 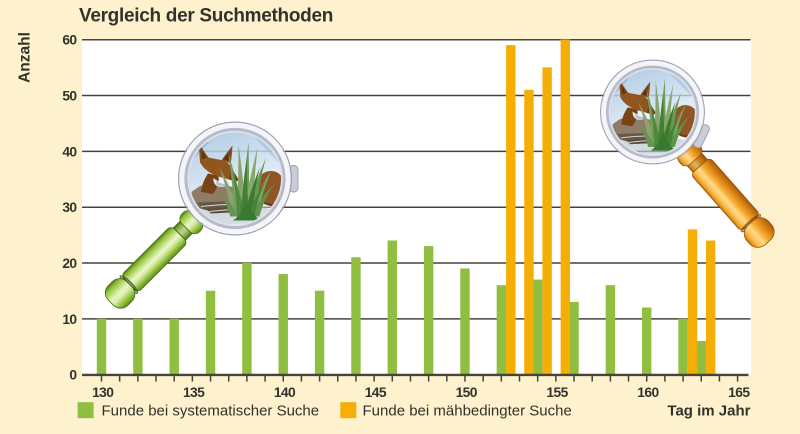 I want to click on svg-text: Funde bei systematischer Suche, so click(x=211, y=411).